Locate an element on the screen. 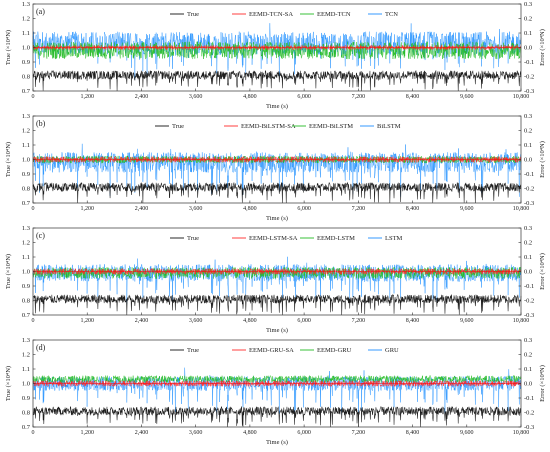 The height and width of the screenshot is (452, 550). series-line-eemd-gru is located at coordinates (277, 379).